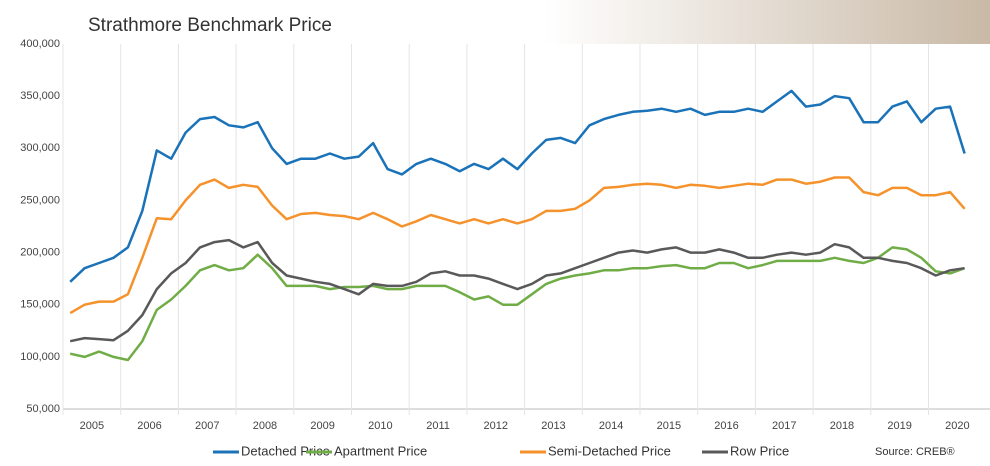 The height and width of the screenshot is (466, 990). I want to click on y-tick-label: 50,000, so click(43, 409).